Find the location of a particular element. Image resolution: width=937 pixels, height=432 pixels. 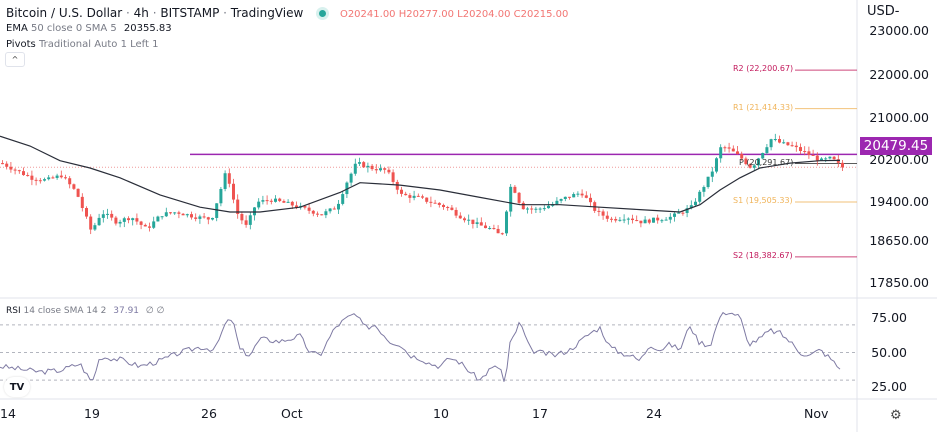

chevron-up-icon: ^ is located at coordinates (15, 59).